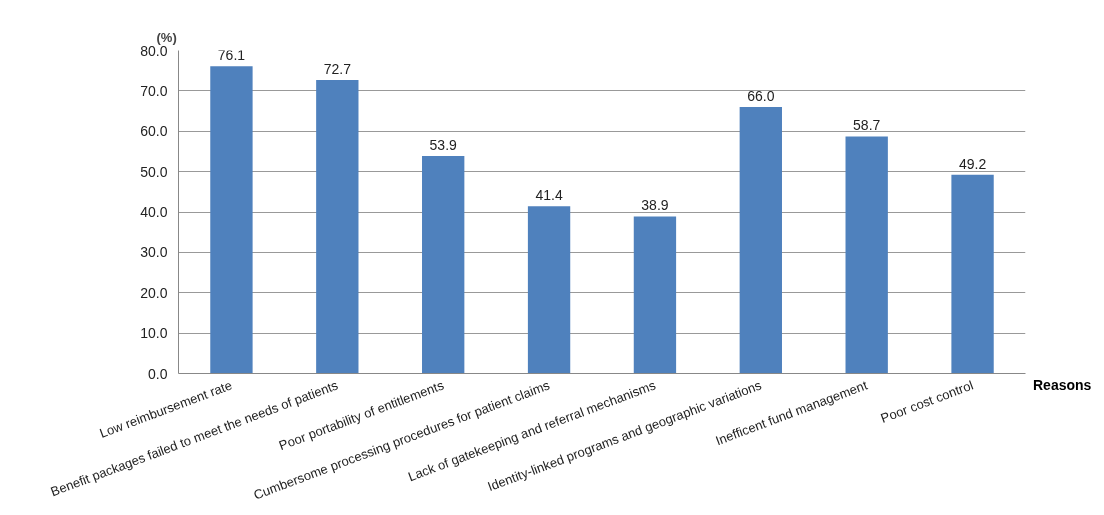  Describe the element at coordinates (166, 37) in the screenshot. I see `y-axis-title: (%)` at that location.